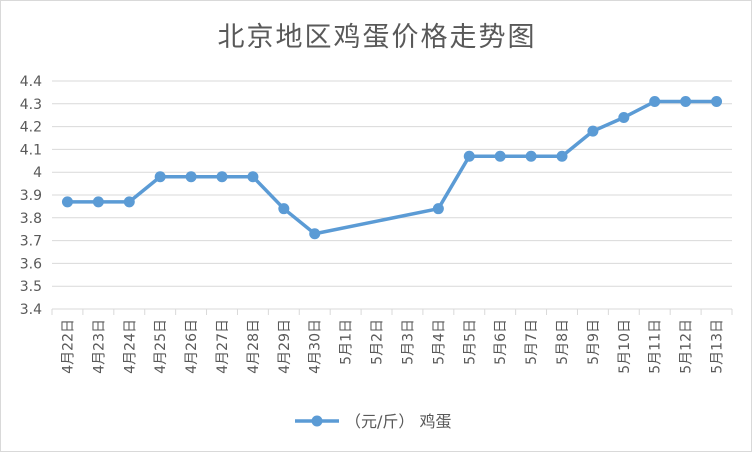 This screenshot has height=452, width=752. I want to click on y-tick-label: 4.3, so click(31, 105).